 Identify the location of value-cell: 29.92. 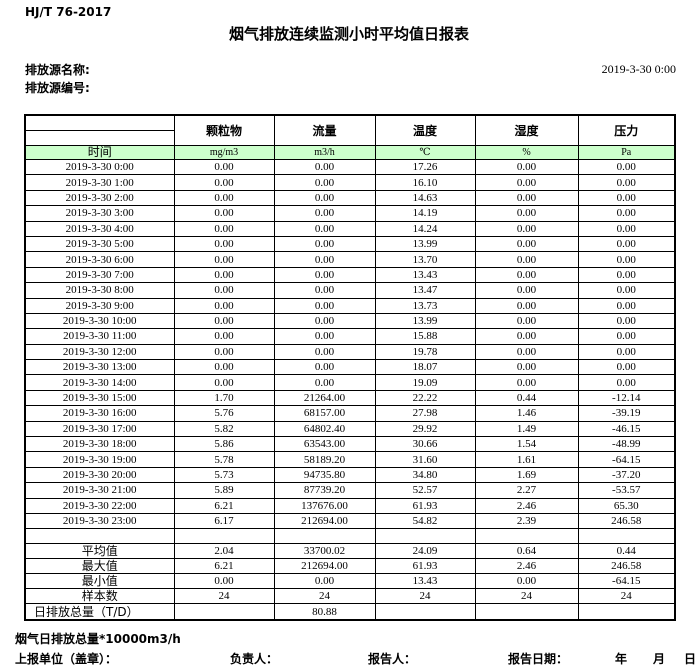
(425, 429).